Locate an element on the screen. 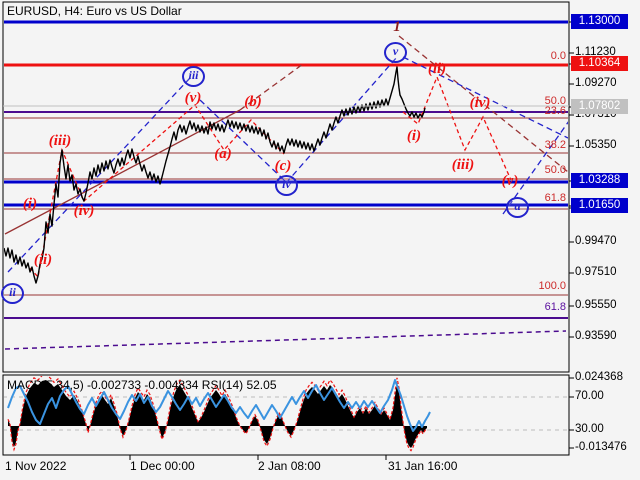 This screenshot has height=480, width=640. macd-tick-label: -0.013476 is located at coordinates (601, 447).